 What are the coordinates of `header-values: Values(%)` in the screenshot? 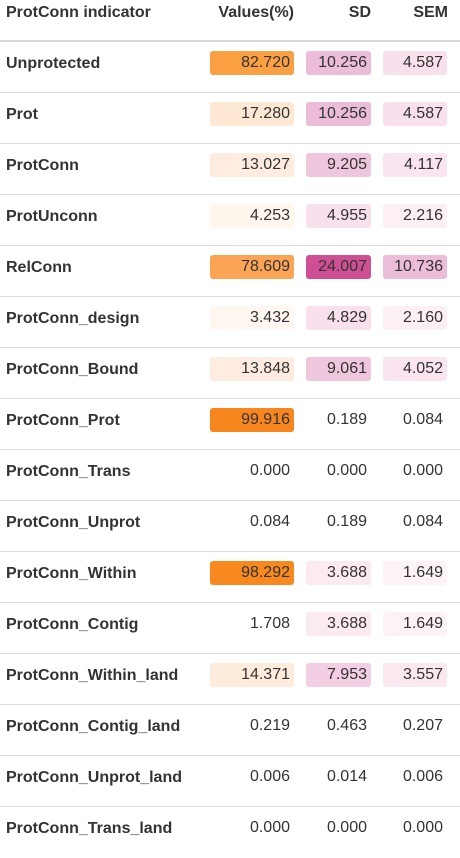 It's located at (256, 12).